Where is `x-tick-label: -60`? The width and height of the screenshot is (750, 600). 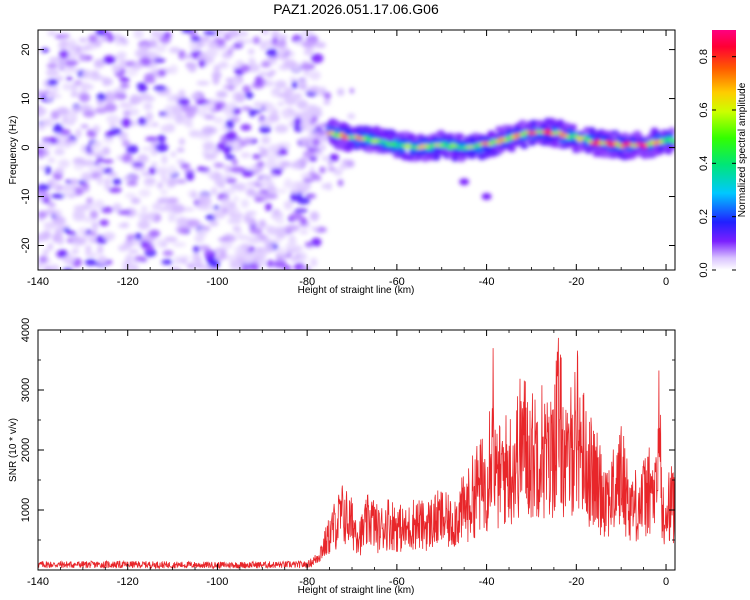 x-tick-label: -60 is located at coordinates (397, 582).